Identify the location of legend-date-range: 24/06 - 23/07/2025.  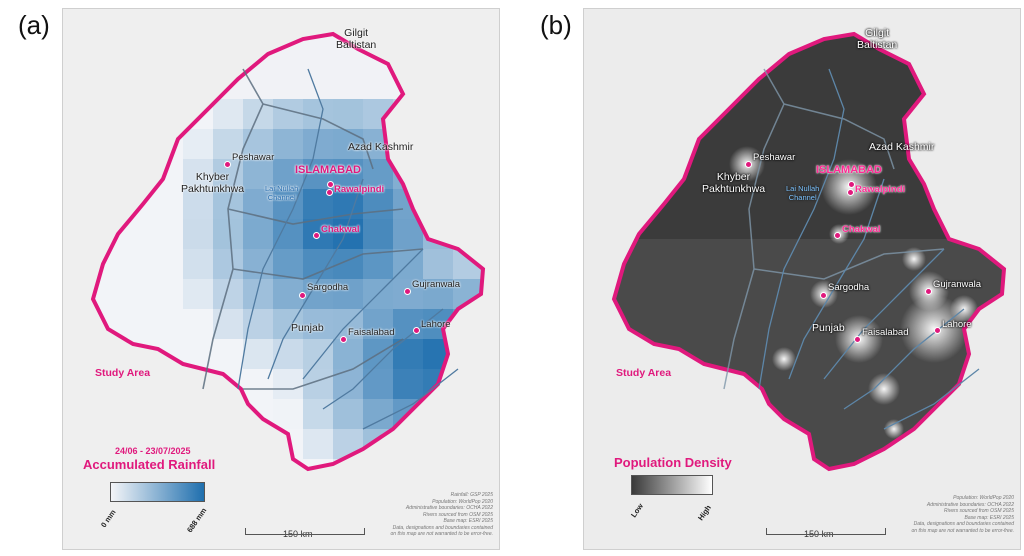
(153, 451).